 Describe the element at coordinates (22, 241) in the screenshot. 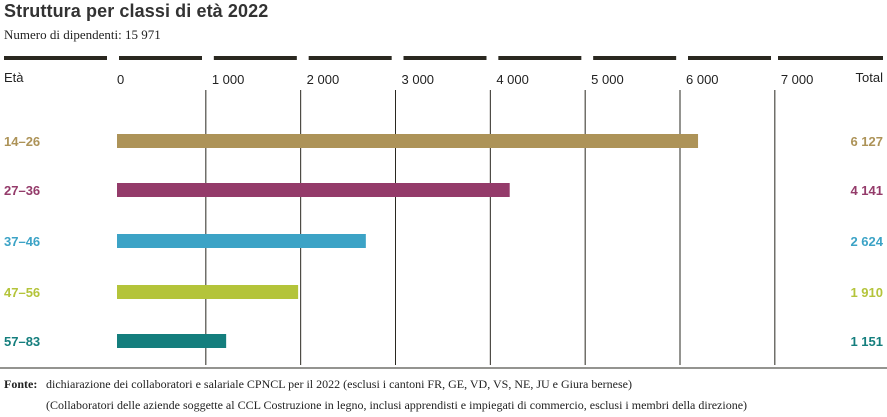

I see `category-label: 37–46` at that location.